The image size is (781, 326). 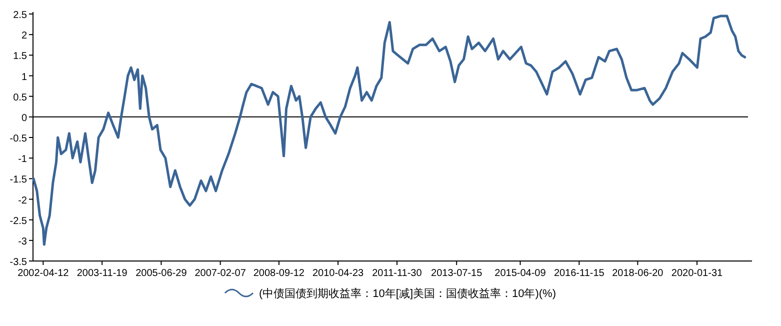 I want to click on y-tick-label: 1.5, so click(x=20, y=56).